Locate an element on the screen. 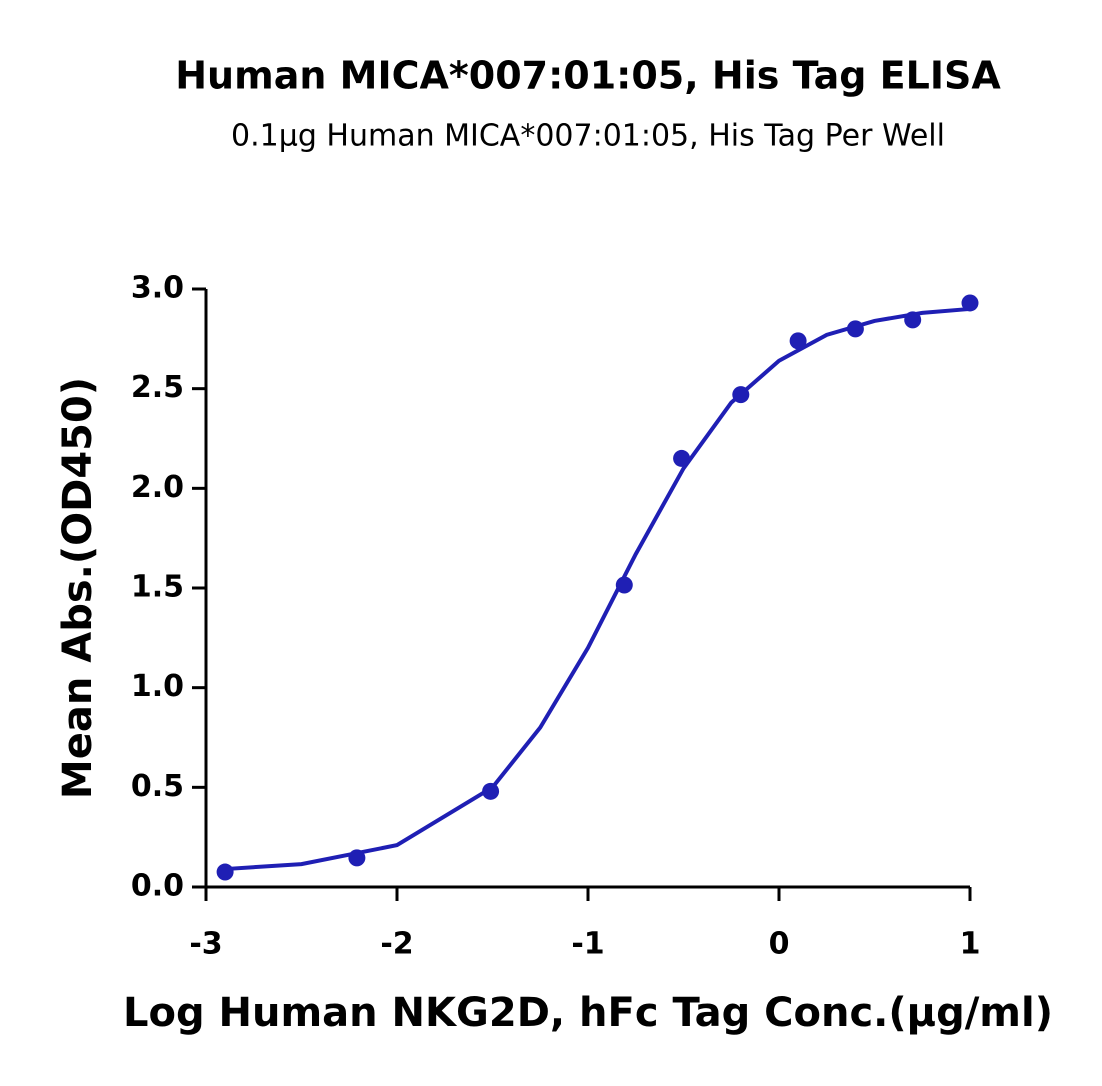 The width and height of the screenshot is (1102, 1086). y-tick-label: 0.5 is located at coordinates (157, 786).